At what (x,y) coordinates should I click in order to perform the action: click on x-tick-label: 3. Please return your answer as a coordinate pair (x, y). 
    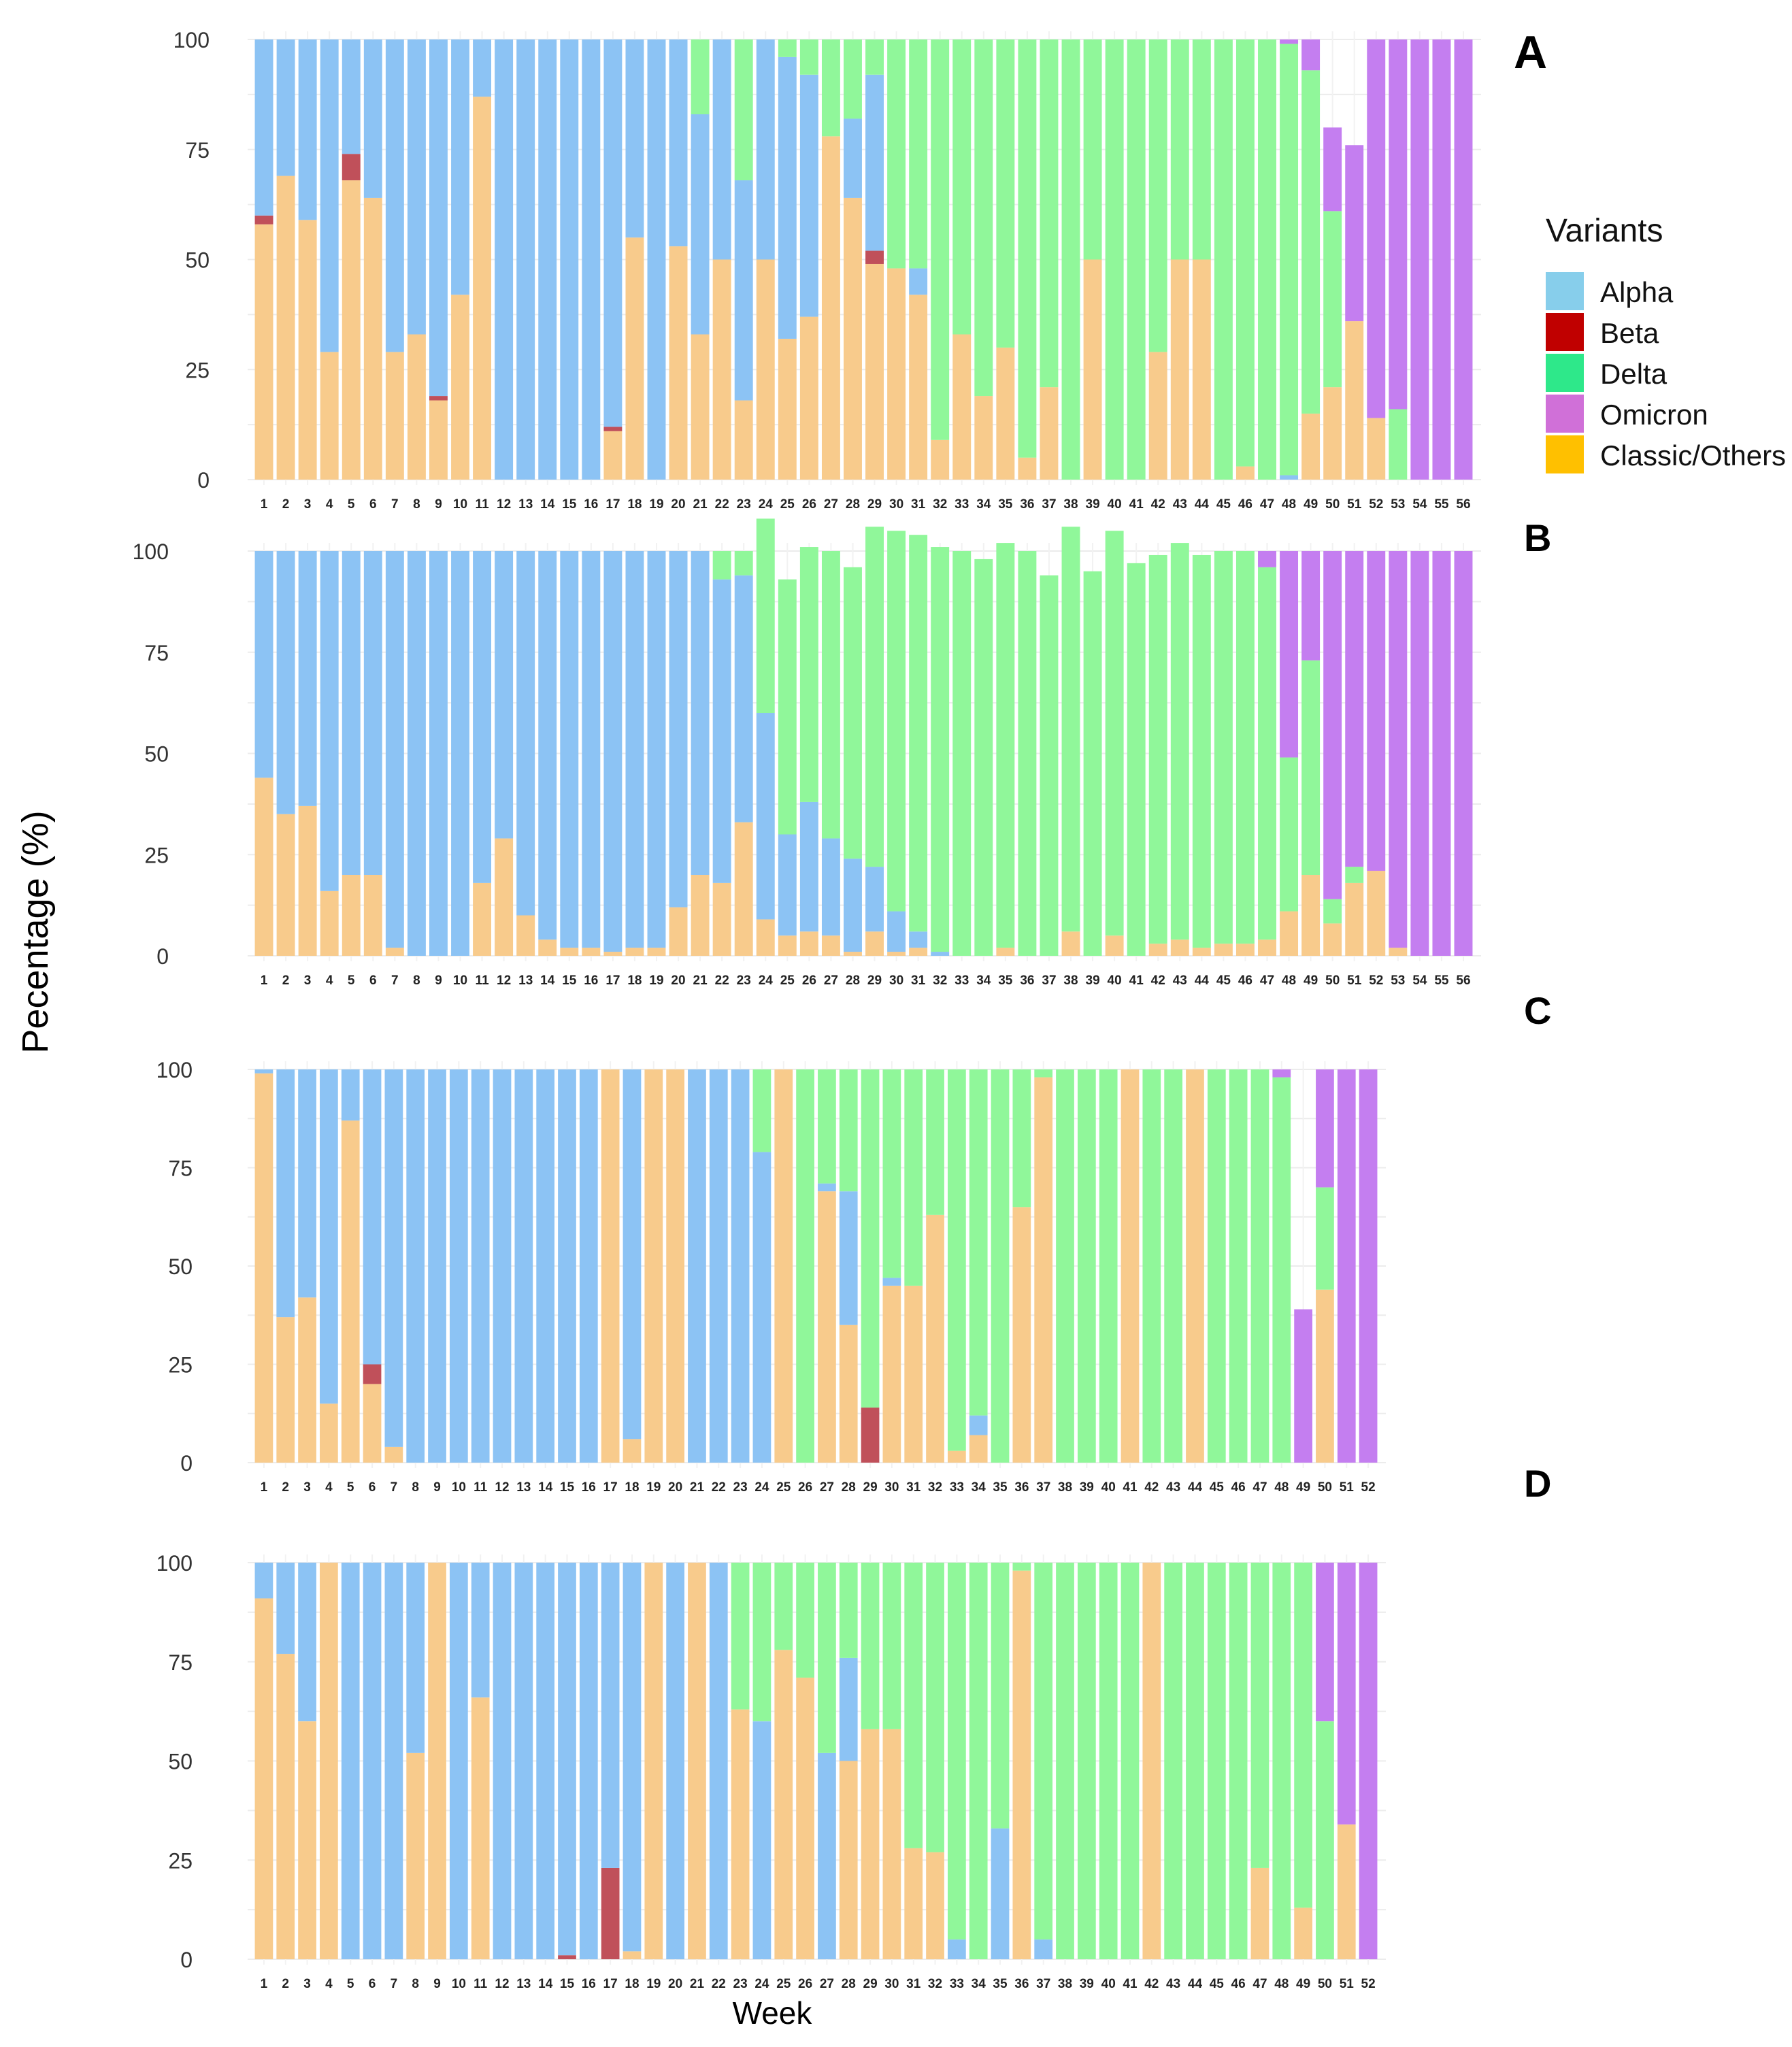
    Looking at the image, I should click on (308, 980).